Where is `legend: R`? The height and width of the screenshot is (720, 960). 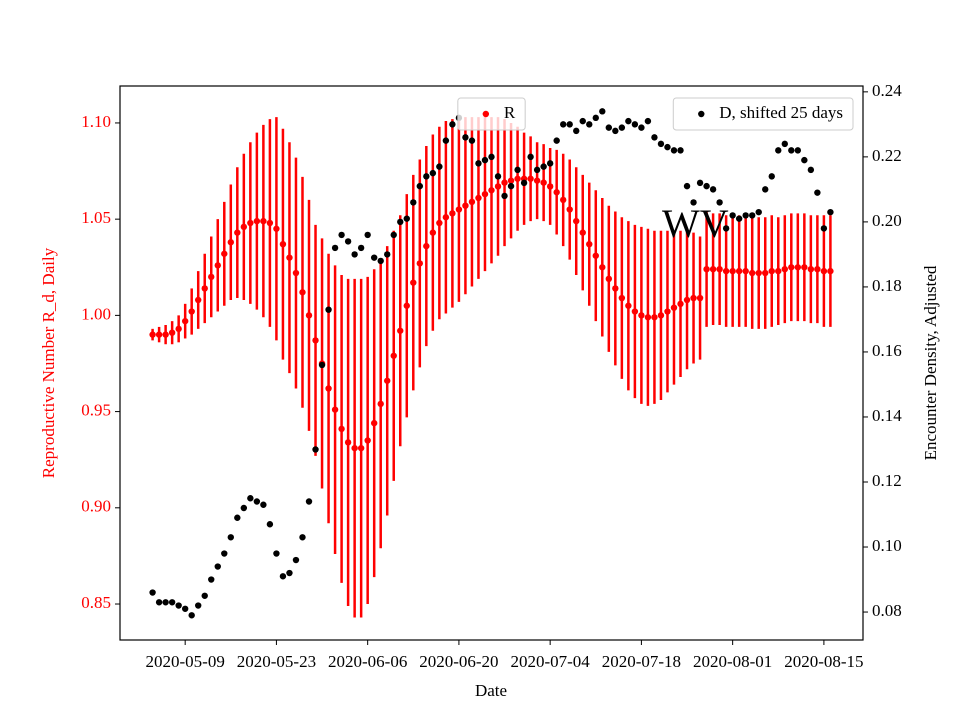
legend: R is located at coordinates (491, 114).